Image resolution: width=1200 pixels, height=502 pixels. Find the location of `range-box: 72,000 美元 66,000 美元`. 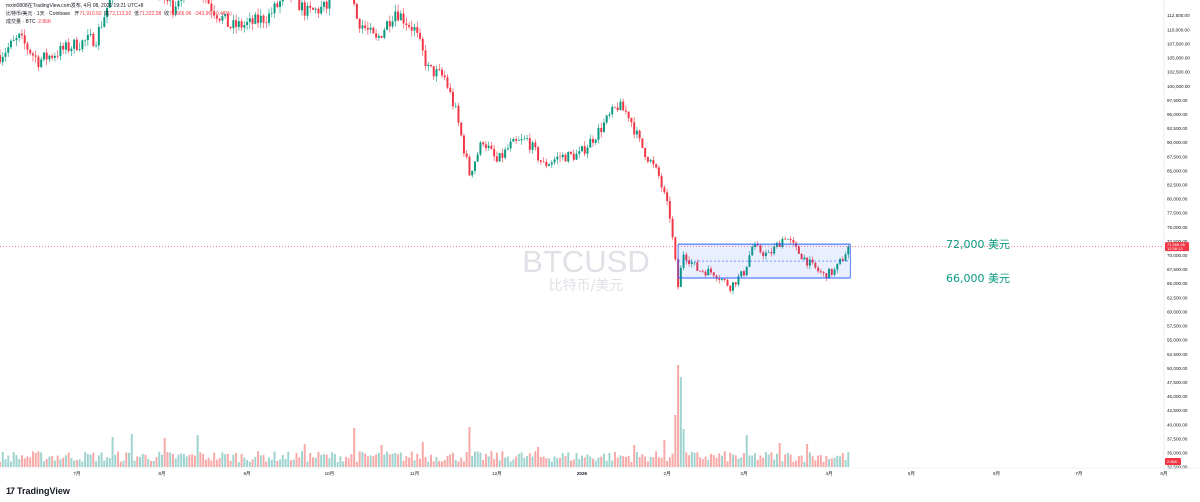

range-box: 72,000 美元 66,000 美元 is located at coordinates (843, 261).